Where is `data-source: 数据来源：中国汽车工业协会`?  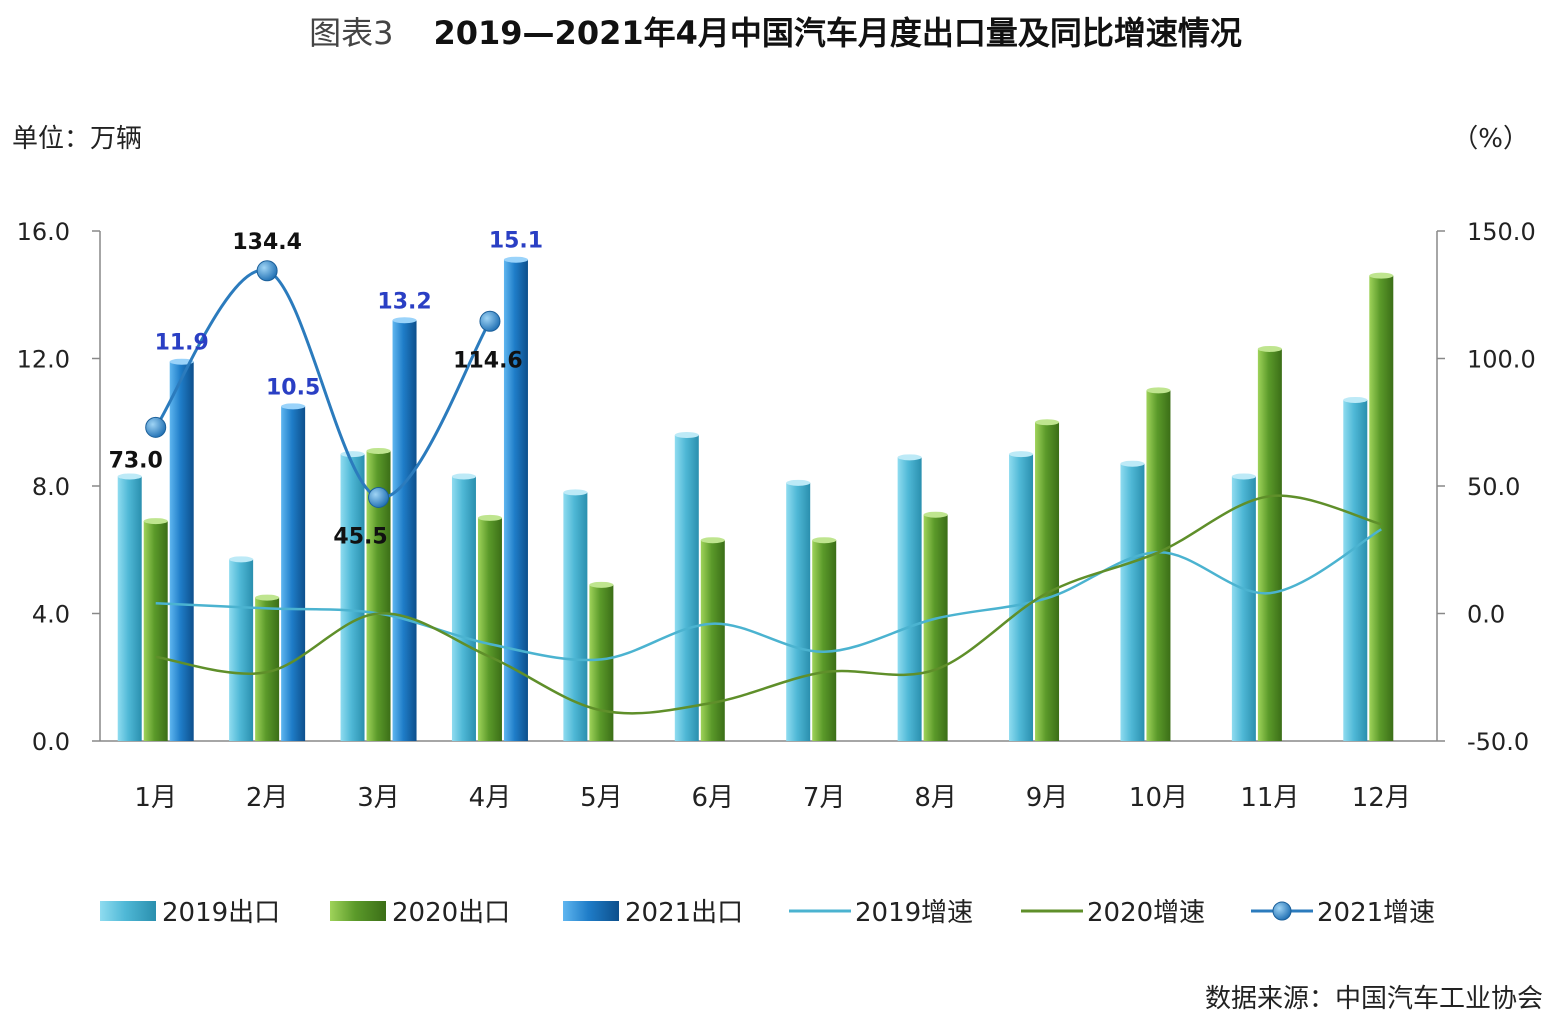 data-source: 数据来源：中国汽车工业协会 is located at coordinates (1373, 999).